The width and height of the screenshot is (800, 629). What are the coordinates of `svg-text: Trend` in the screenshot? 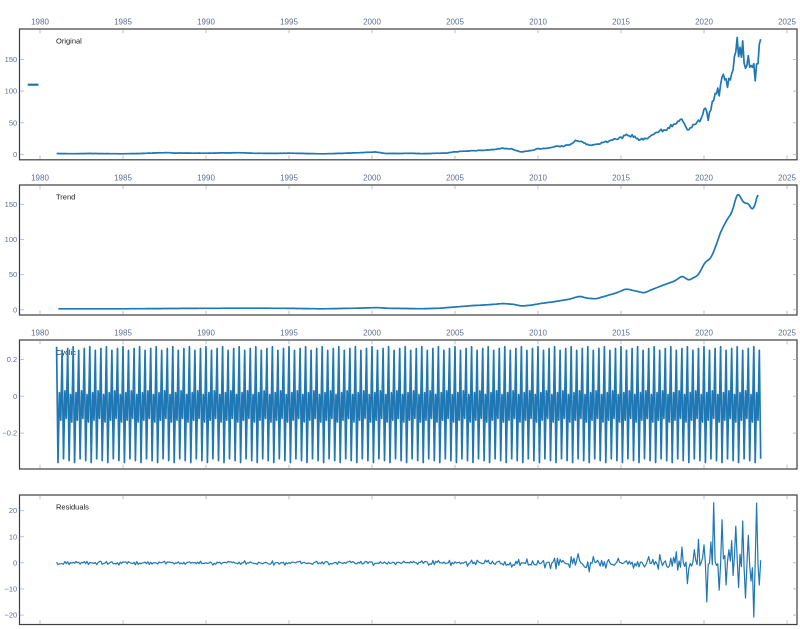 It's located at (65, 197).